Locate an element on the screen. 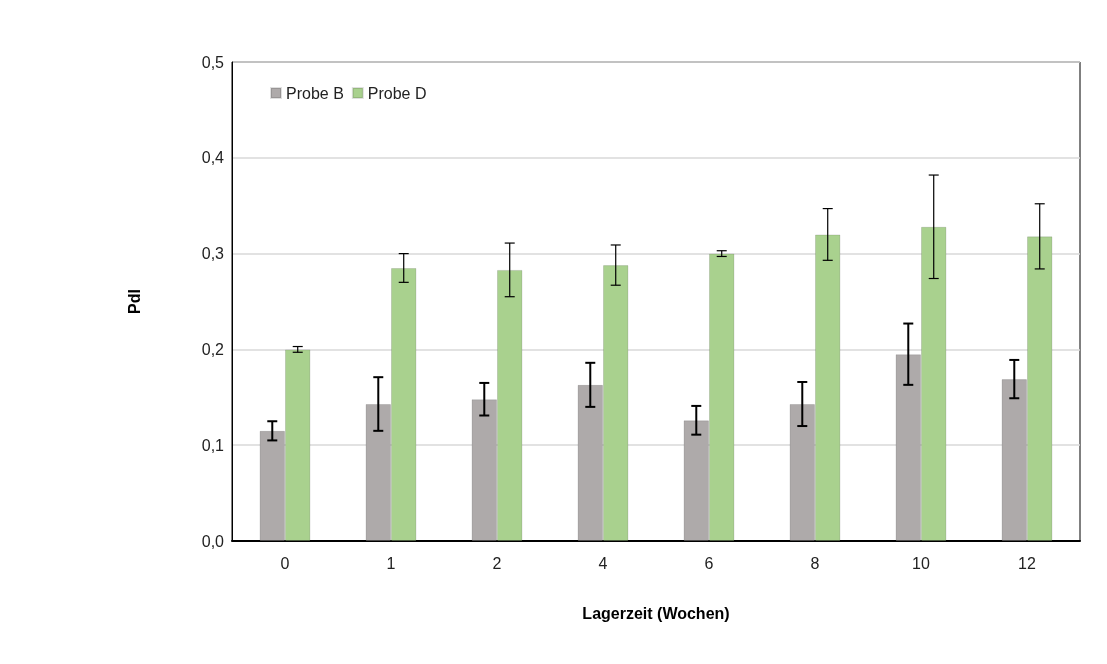  x-tick-label: 12 is located at coordinates (1027, 563).